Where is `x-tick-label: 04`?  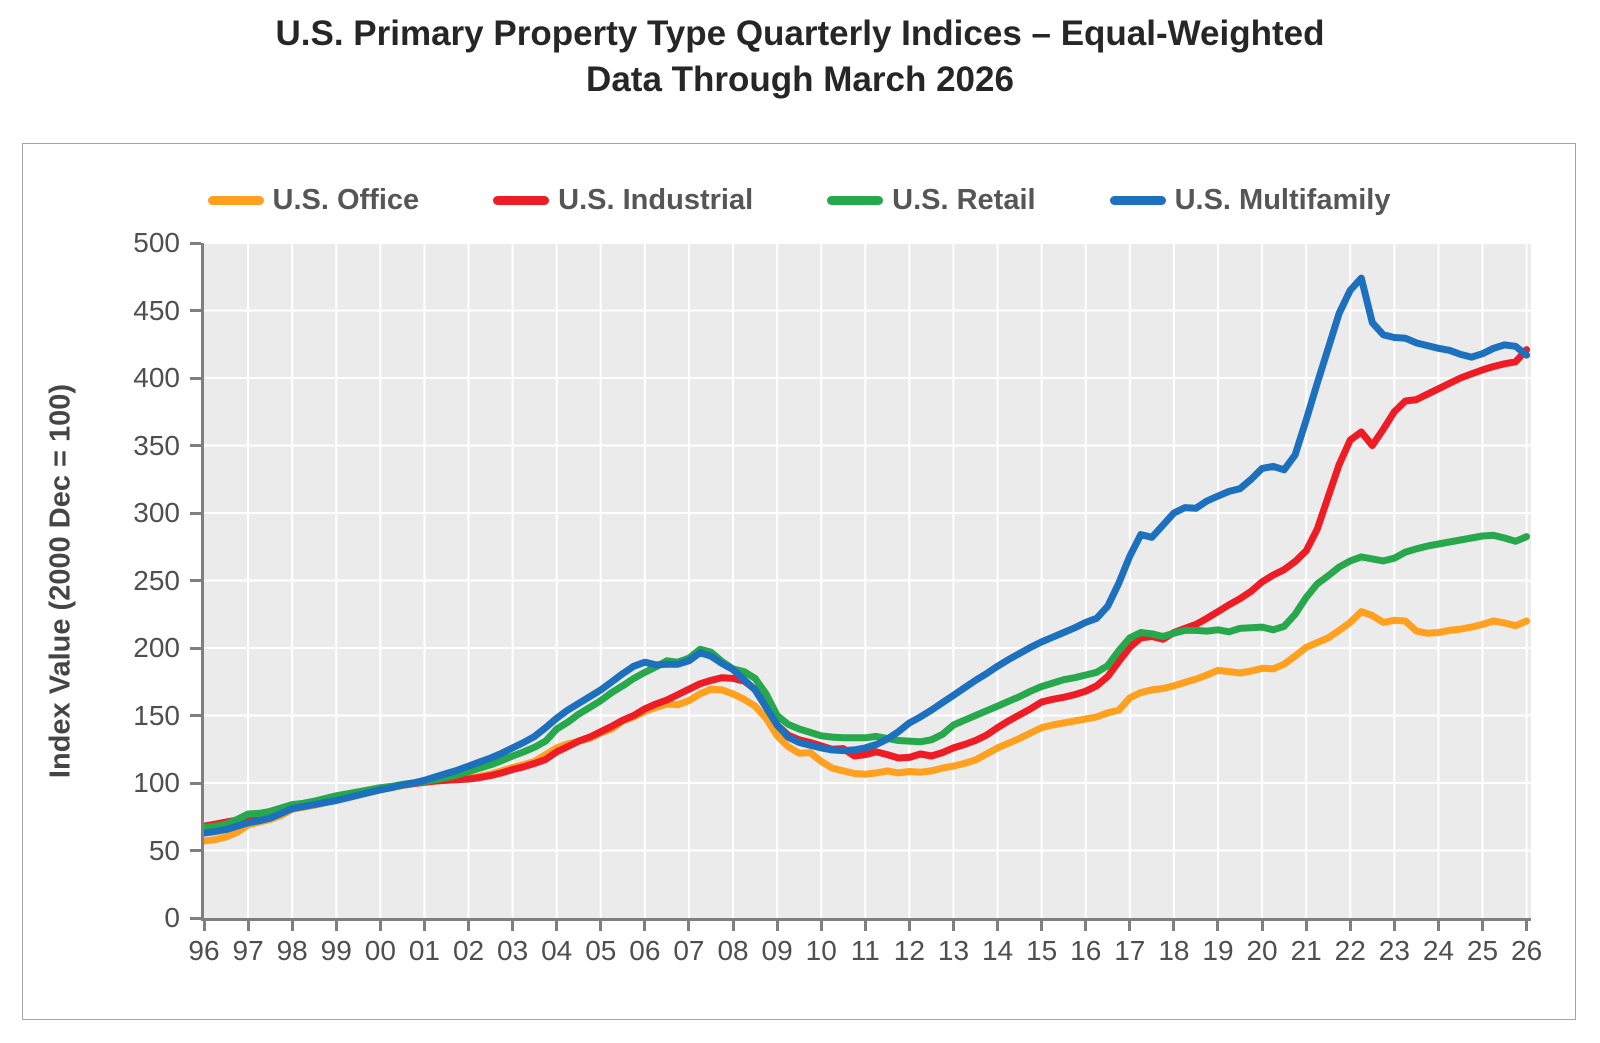
x-tick-label: 04 is located at coordinates (557, 950).